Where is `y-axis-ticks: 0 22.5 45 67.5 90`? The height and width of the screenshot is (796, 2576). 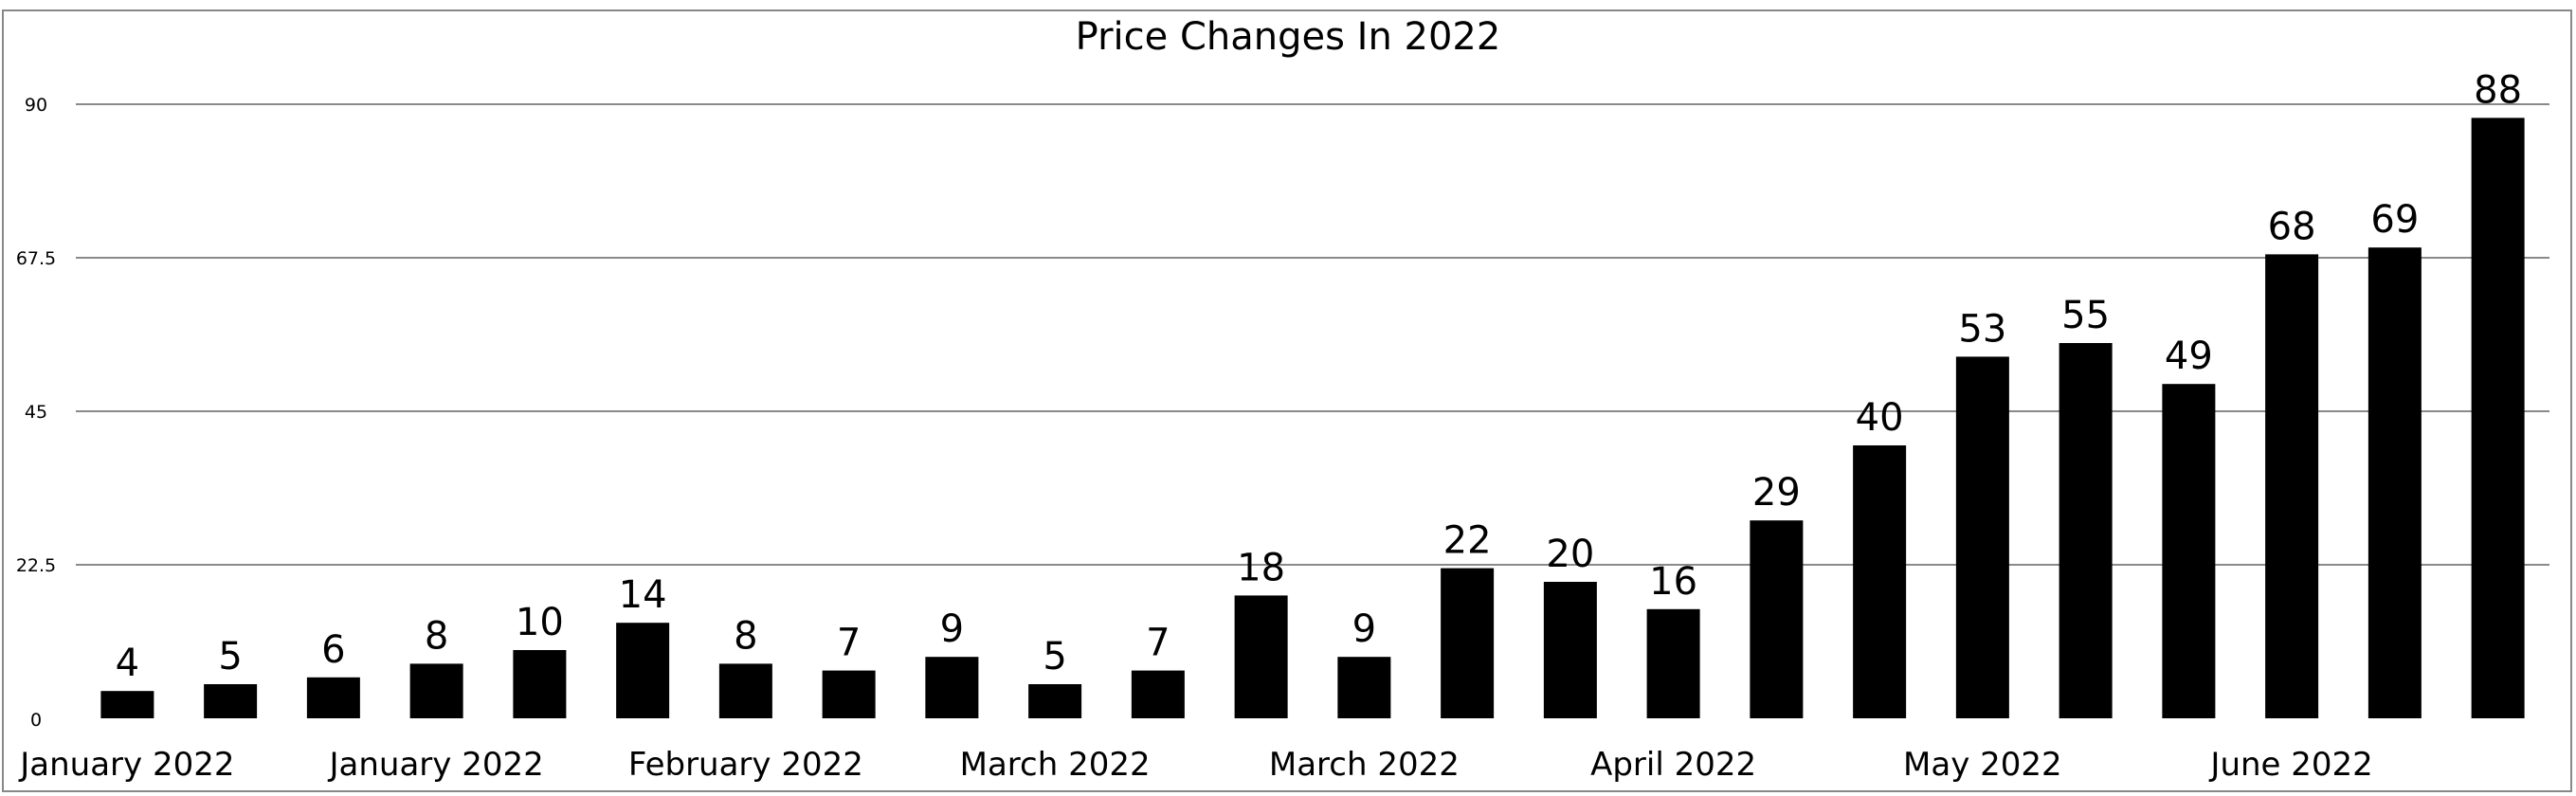 y-axis-ticks: 0 22.5 45 67.5 90 is located at coordinates (36, 413).